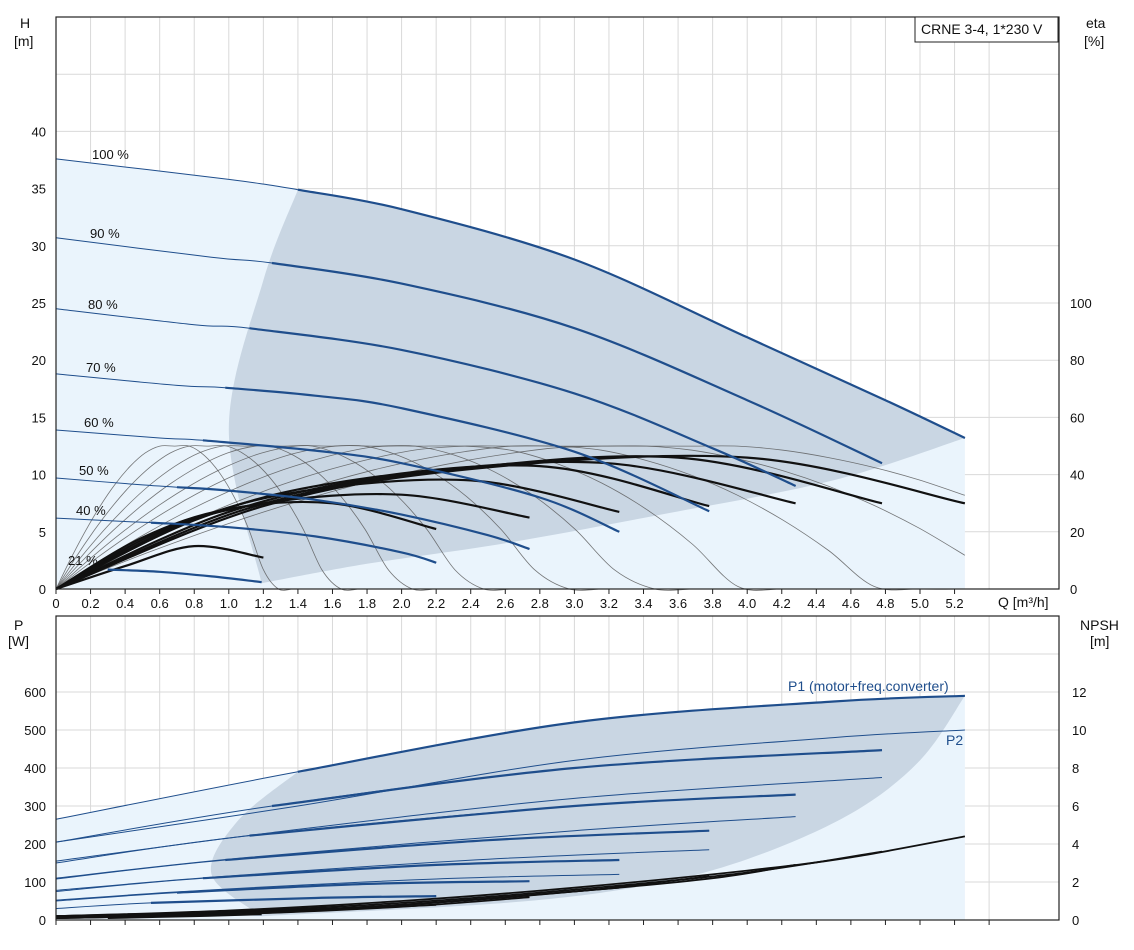  Describe the element at coordinates (402, 603) in the screenshot. I see `x-tick-label: 2.0` at that location.